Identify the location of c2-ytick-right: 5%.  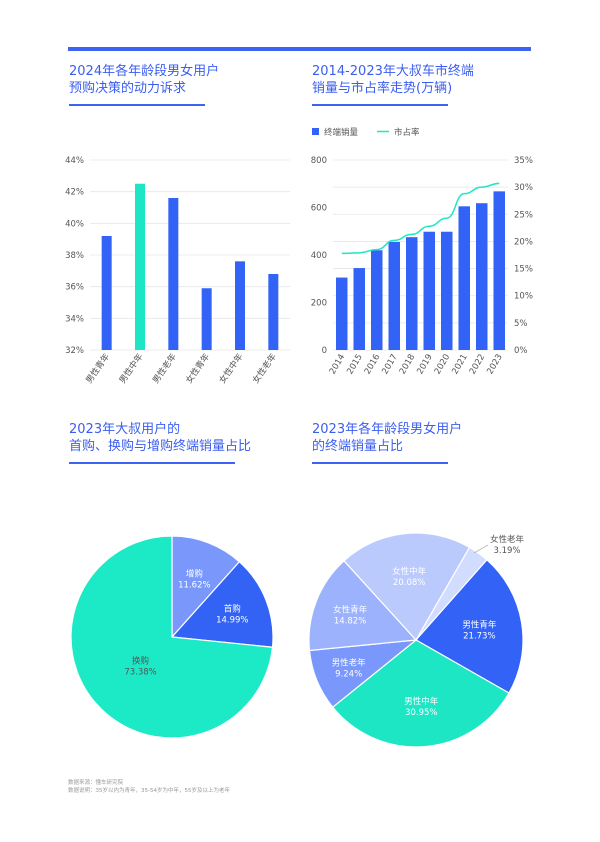
(521, 324).